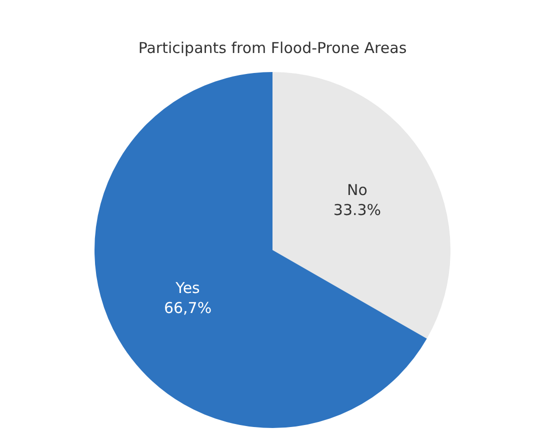 The image size is (545, 444). Describe the element at coordinates (188, 307) in the screenshot. I see `data-label: 66,7%` at that location.